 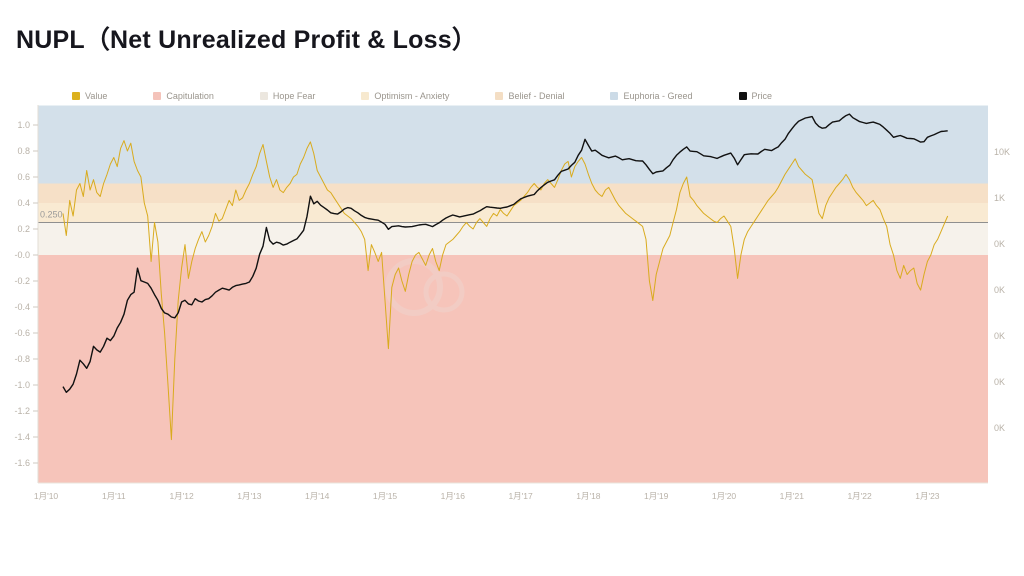 What do you see at coordinates (46, 496) in the screenshot?
I see `x-axis-label: 1月'10` at bounding box center [46, 496].